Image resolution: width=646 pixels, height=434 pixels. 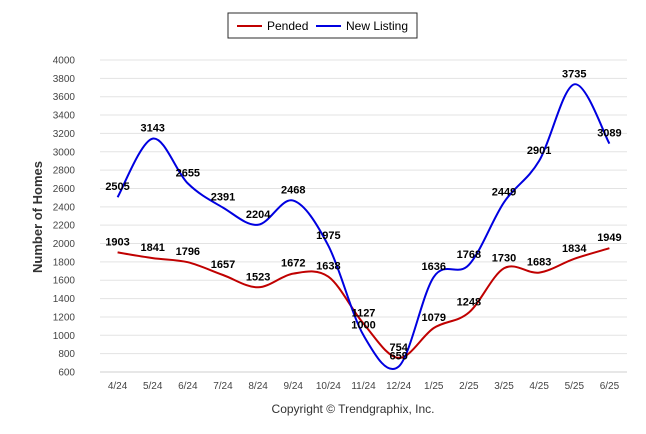 I want to click on x-tick-label: 3/25, so click(x=504, y=386).